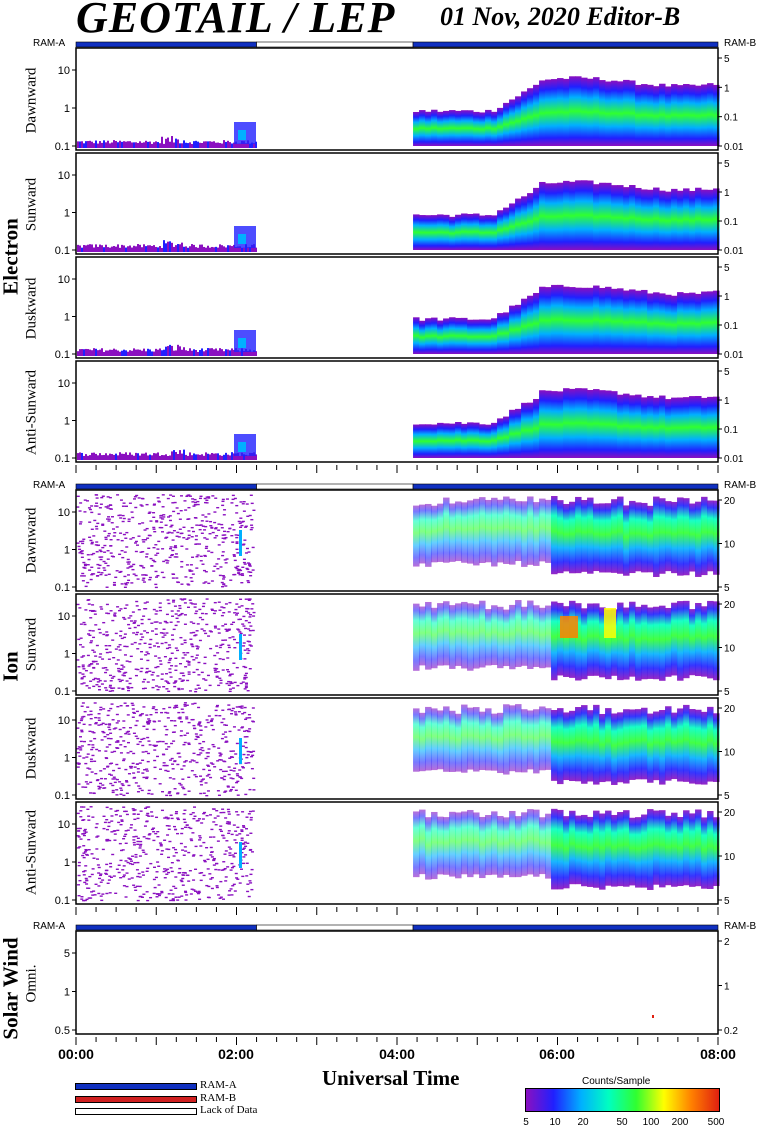 Image resolution: width=762 pixels, height=1128 pixels. I want to click on y-tick-label: 5, so click(727, 164).